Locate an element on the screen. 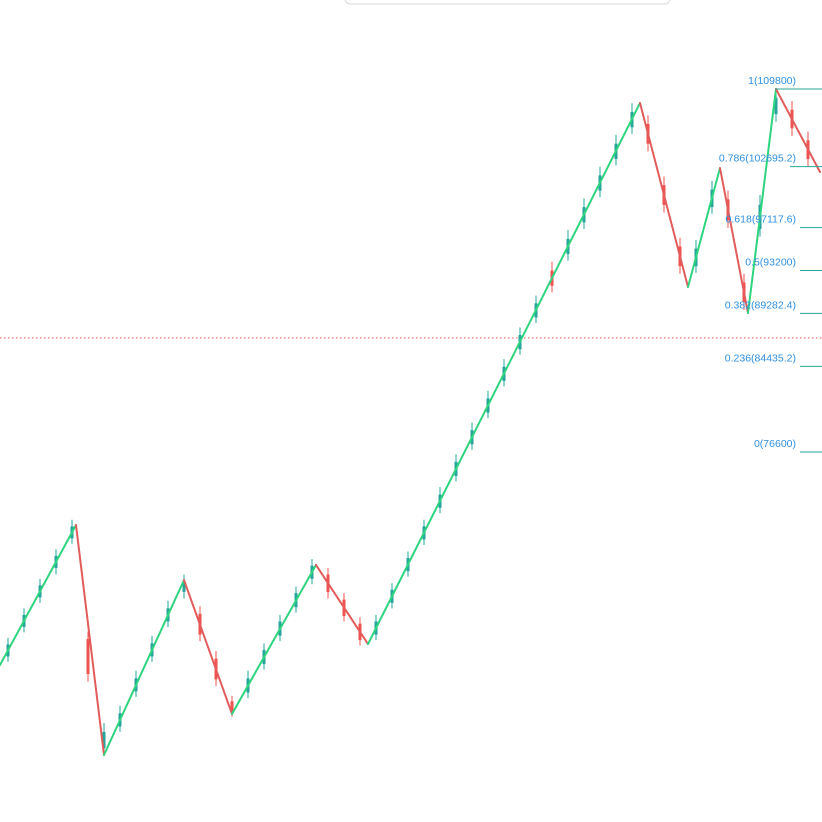 The width and height of the screenshot is (822, 822). fib-level-label: 1(109800) is located at coordinates (772, 81).